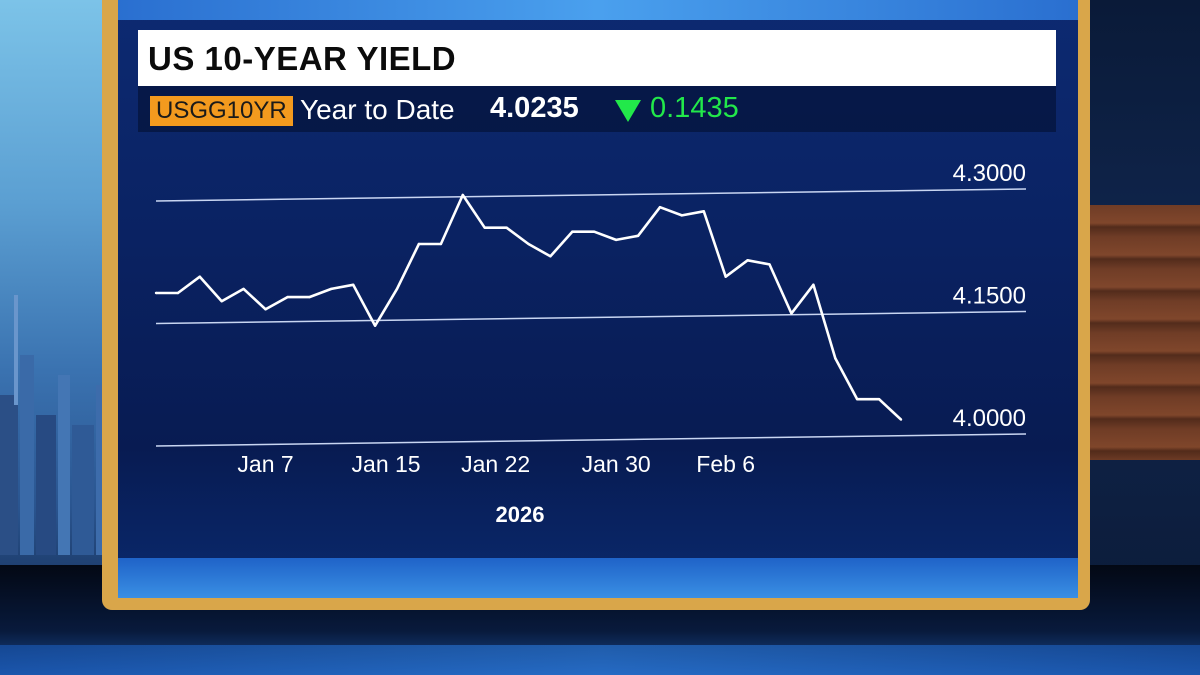  Describe the element at coordinates (694, 108) in the screenshot. I see `change-value: 0.1435` at that location.